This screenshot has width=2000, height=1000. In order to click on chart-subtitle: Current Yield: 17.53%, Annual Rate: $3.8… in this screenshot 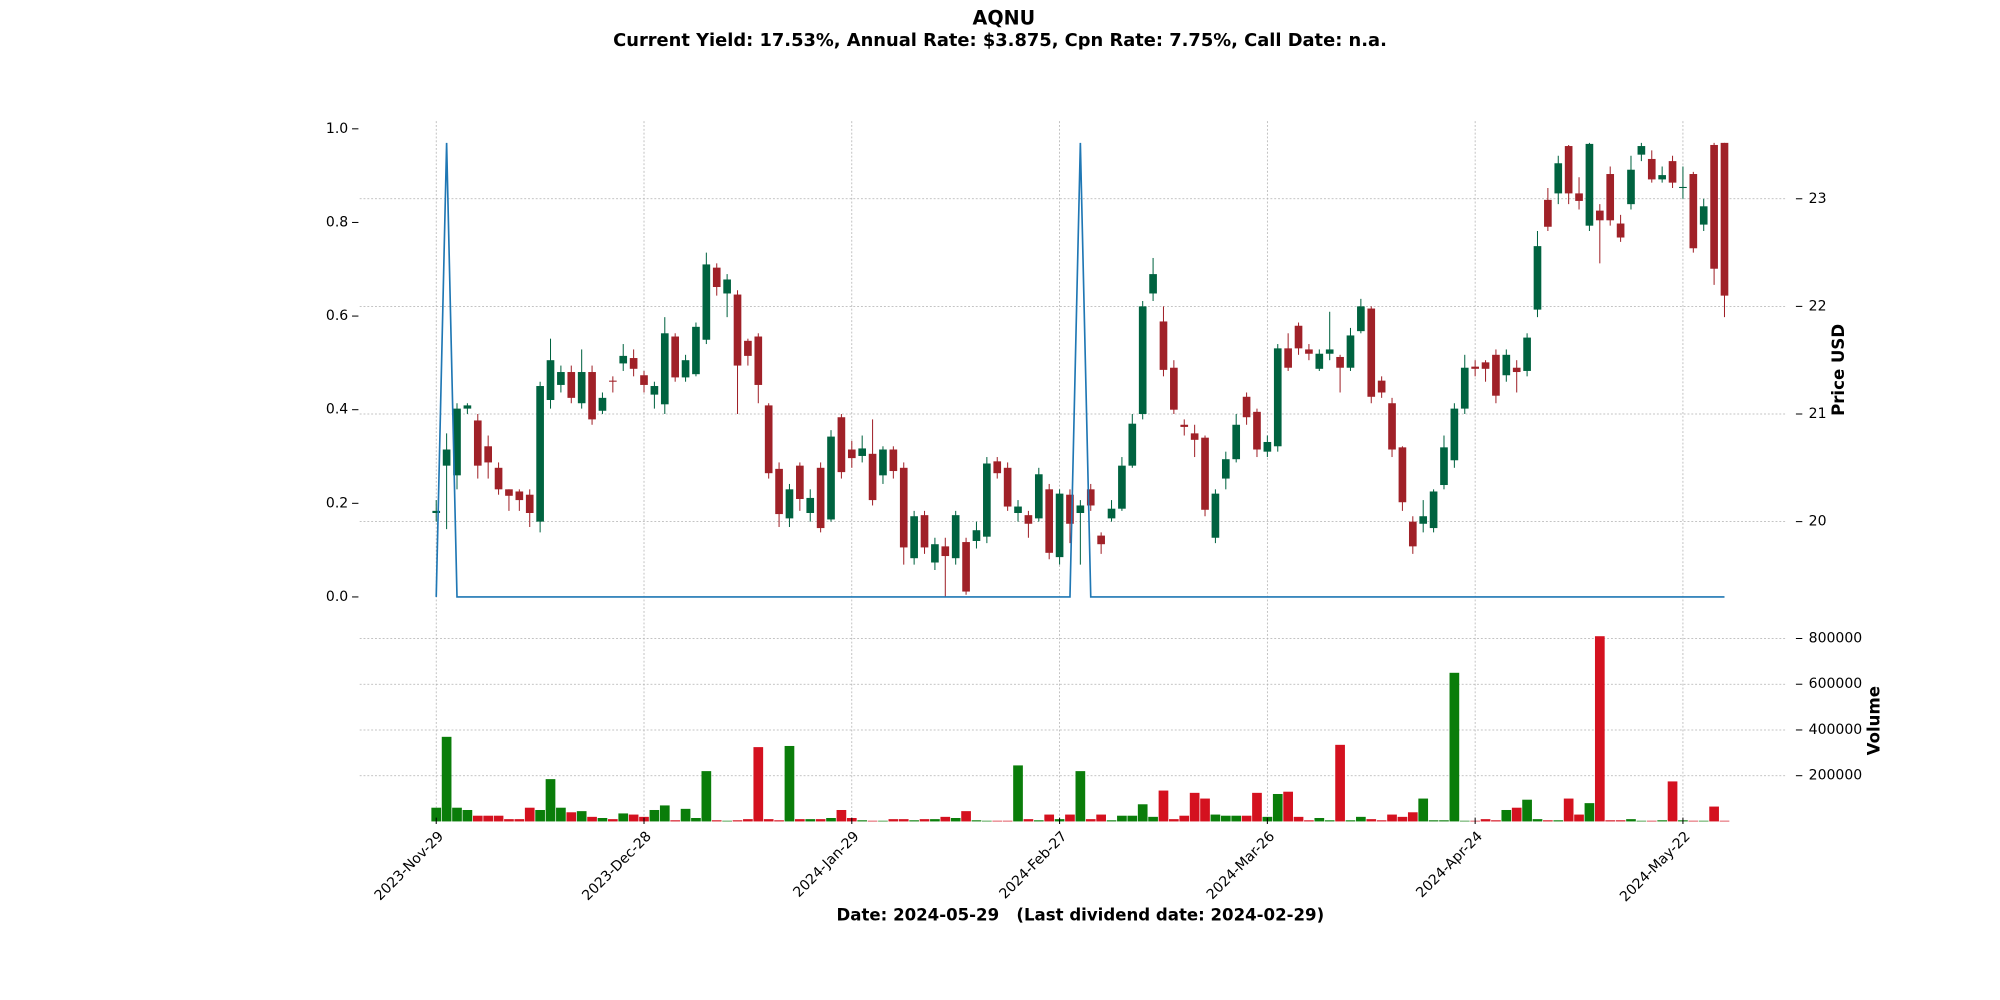, I will do `click(1000, 40)`.